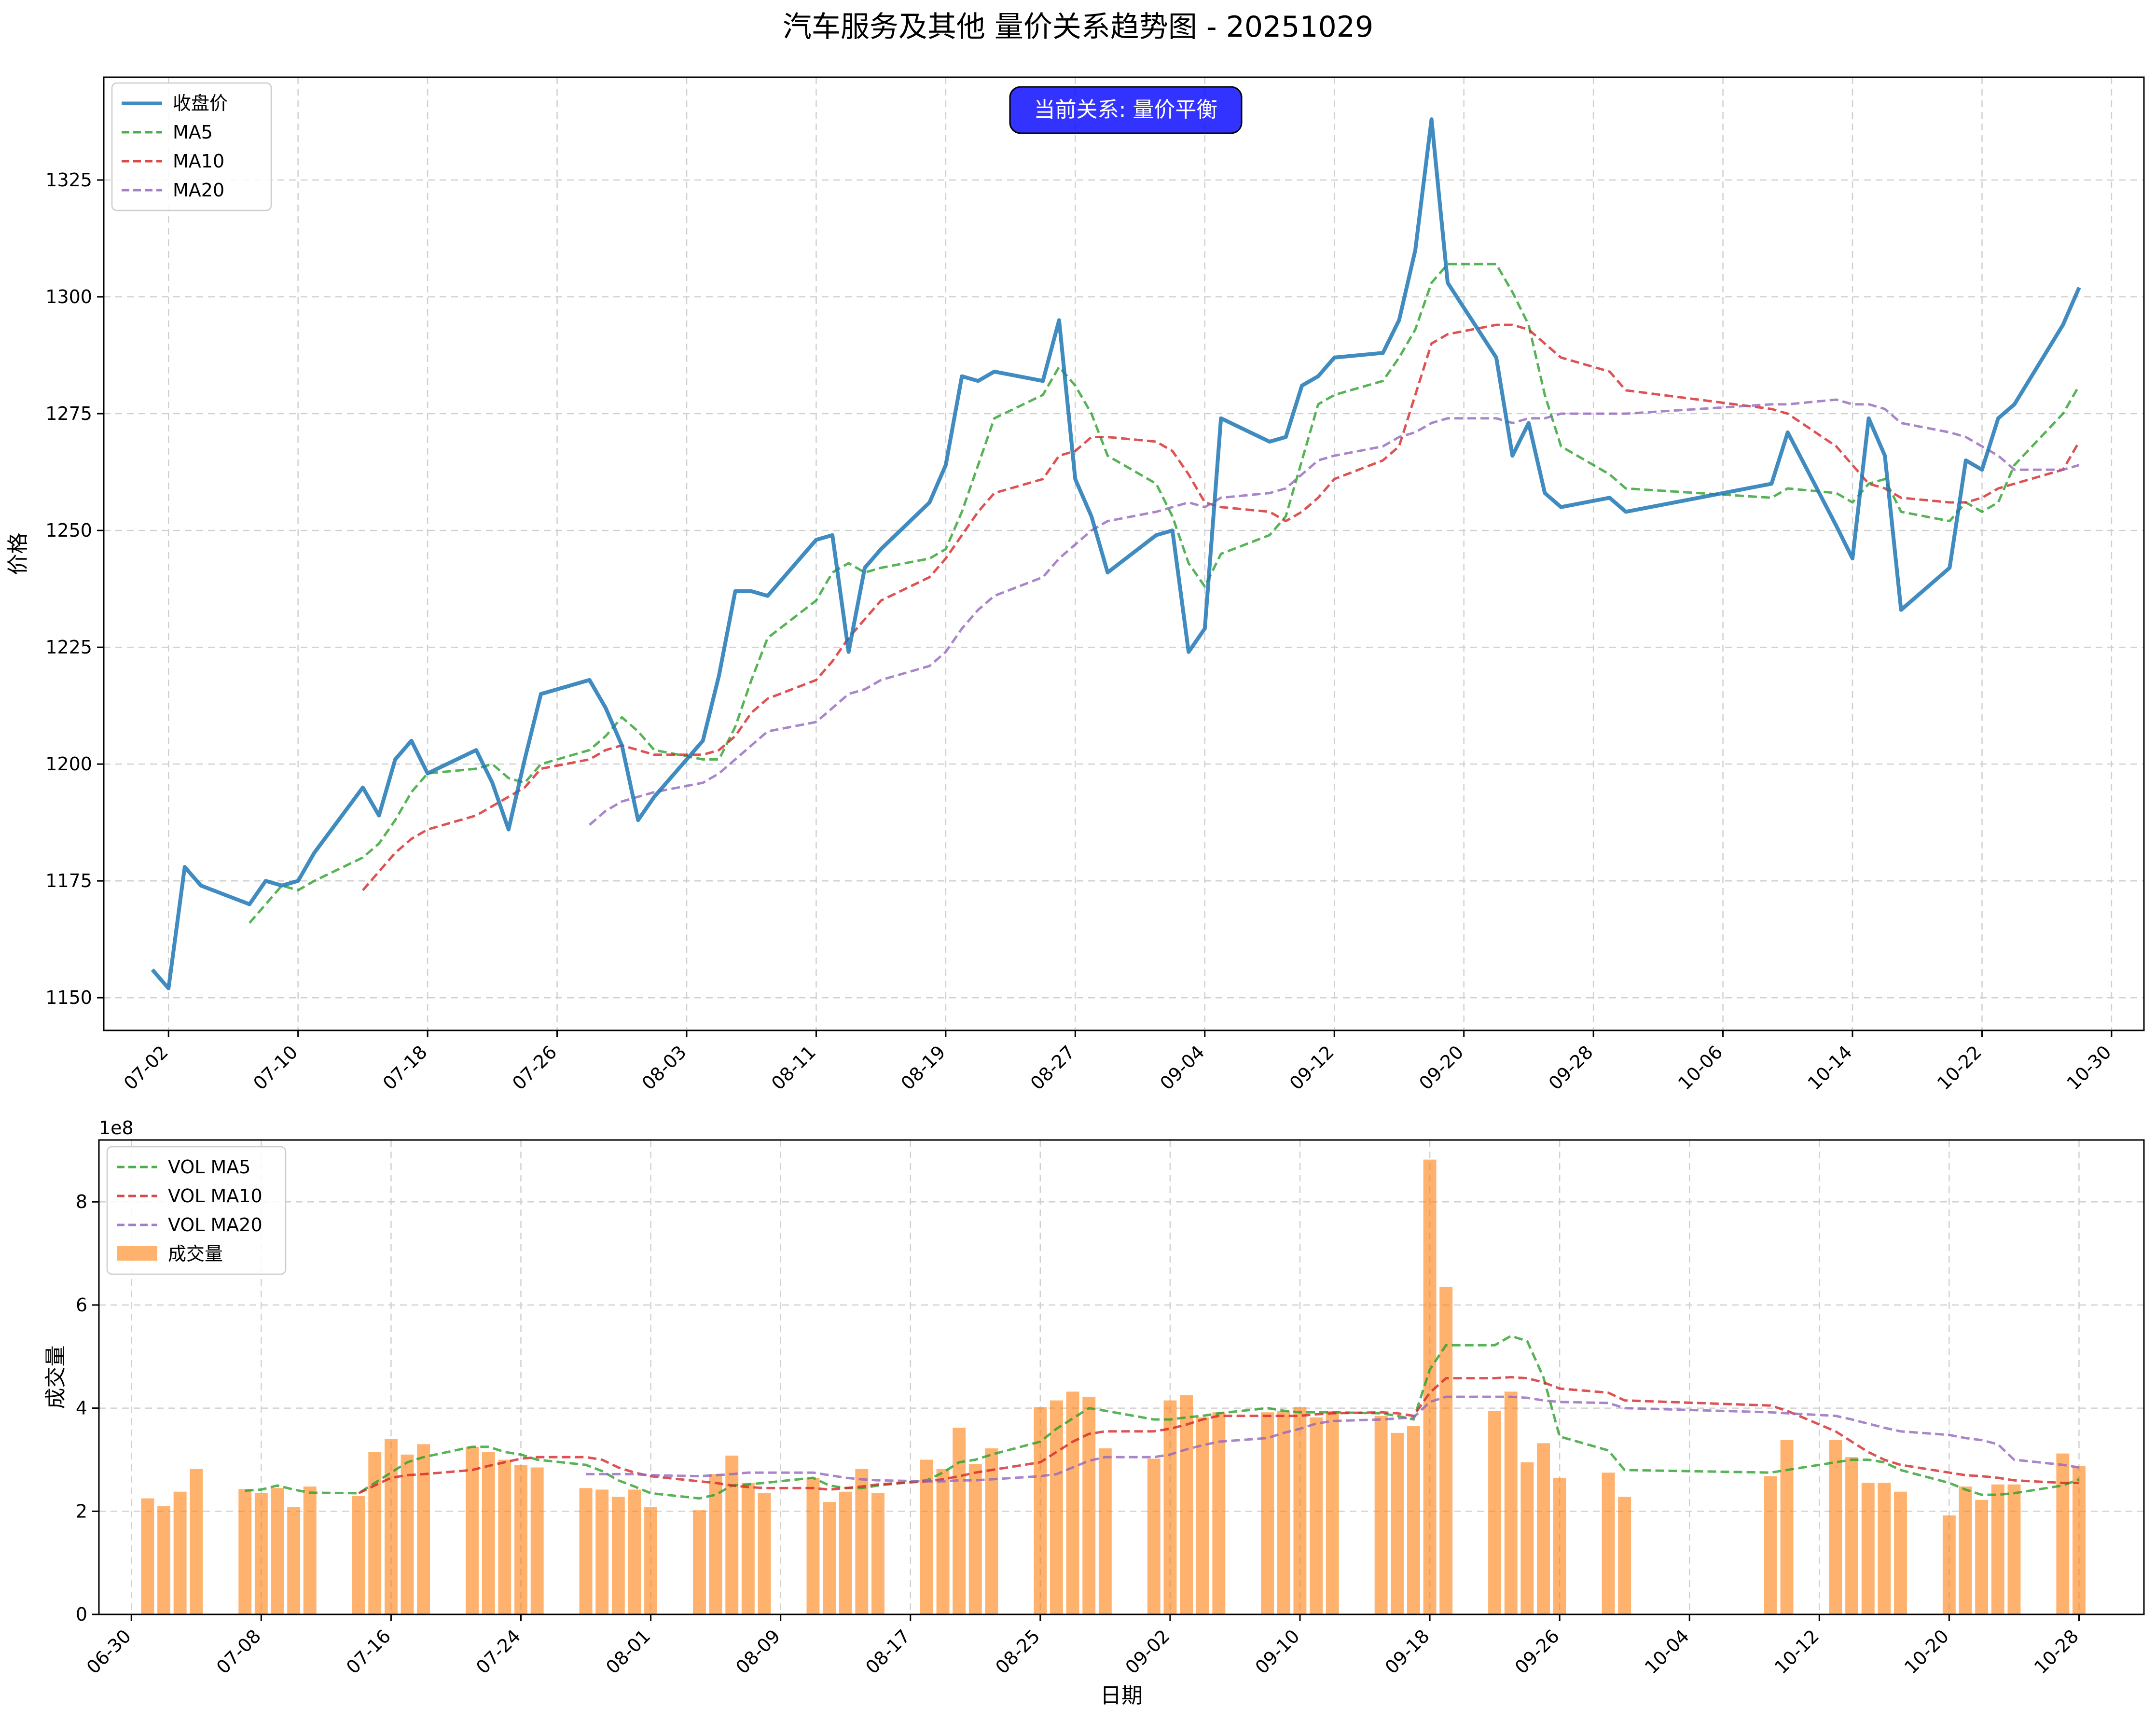 The height and width of the screenshot is (1723, 2156). Describe the element at coordinates (198, 161) in the screenshot. I see `price-legend-label-ma10: MA10` at that location.